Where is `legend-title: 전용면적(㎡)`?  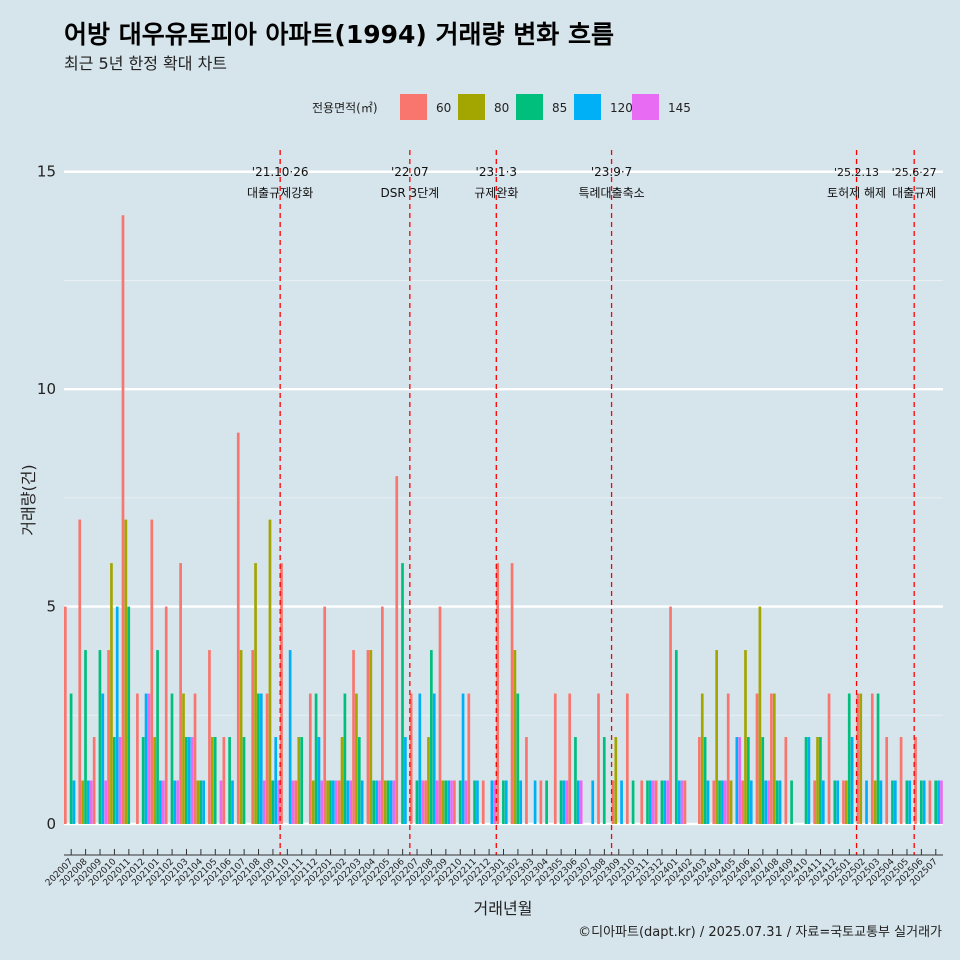 legend-title: 전용면적(㎡) is located at coordinates (345, 108).